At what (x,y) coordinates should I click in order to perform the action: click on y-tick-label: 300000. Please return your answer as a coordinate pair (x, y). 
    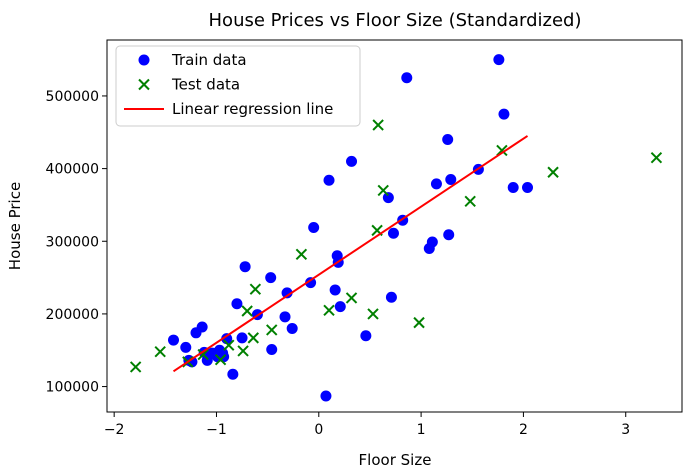
    Looking at the image, I should click on (72, 242).